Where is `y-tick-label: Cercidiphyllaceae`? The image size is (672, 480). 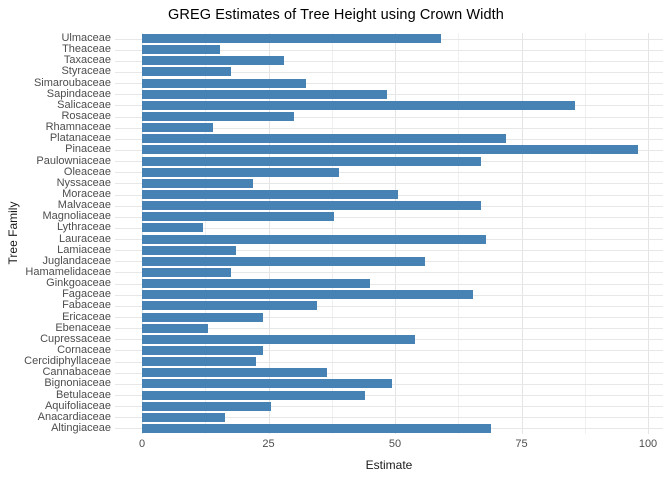 y-tick-label: Cercidiphyllaceae is located at coordinates (67, 361).